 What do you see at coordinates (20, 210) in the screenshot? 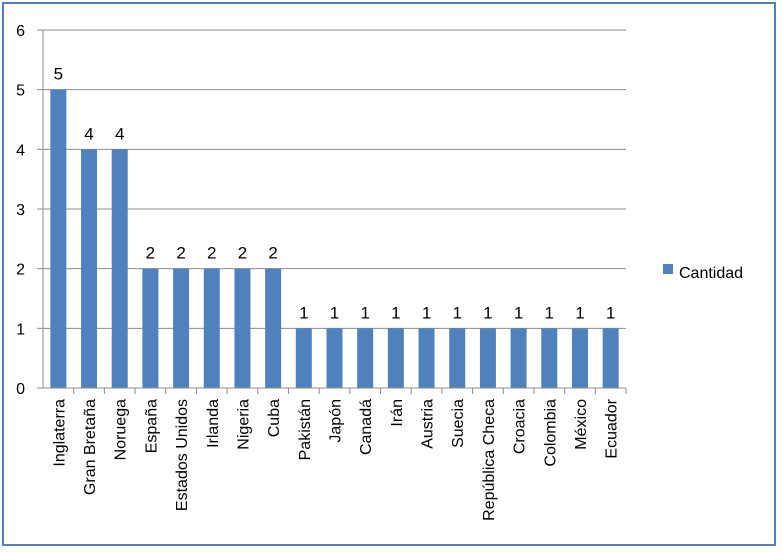
I see `y-tick-label: 3` at bounding box center [20, 210].